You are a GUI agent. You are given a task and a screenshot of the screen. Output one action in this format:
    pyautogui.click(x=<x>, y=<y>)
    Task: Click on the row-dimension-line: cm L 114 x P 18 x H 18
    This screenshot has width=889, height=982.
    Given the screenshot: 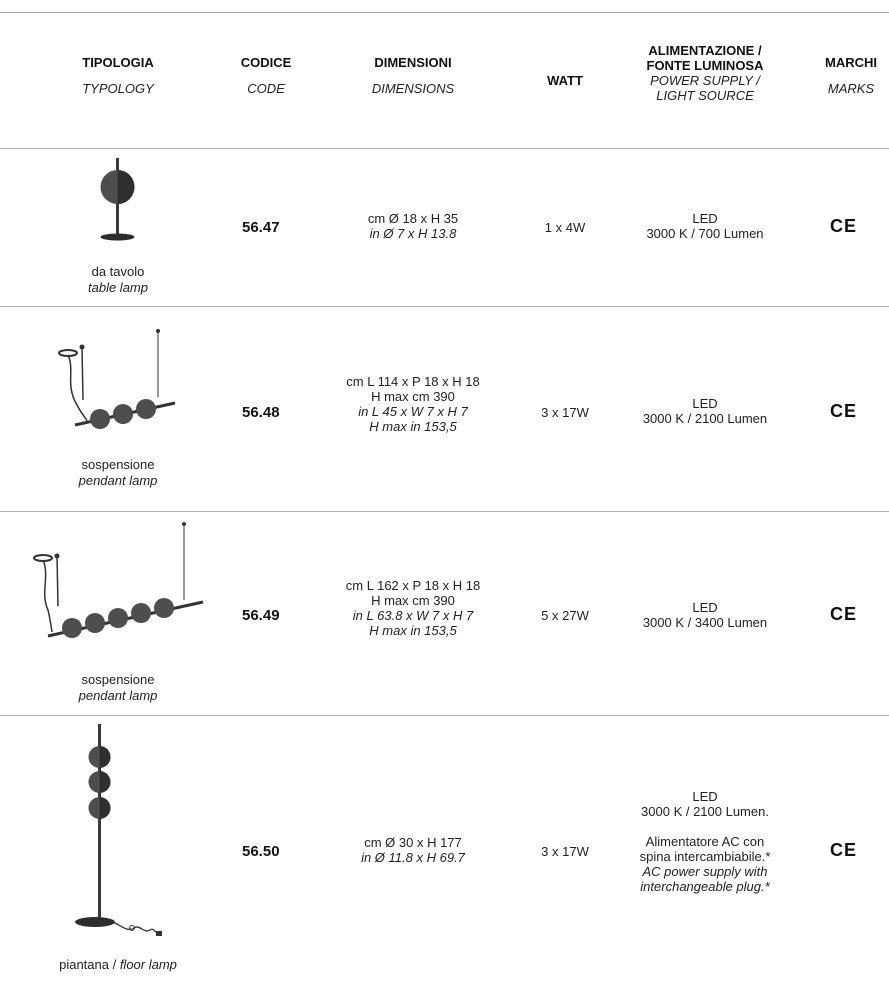 What is the action you would take?
    pyautogui.click(x=413, y=381)
    